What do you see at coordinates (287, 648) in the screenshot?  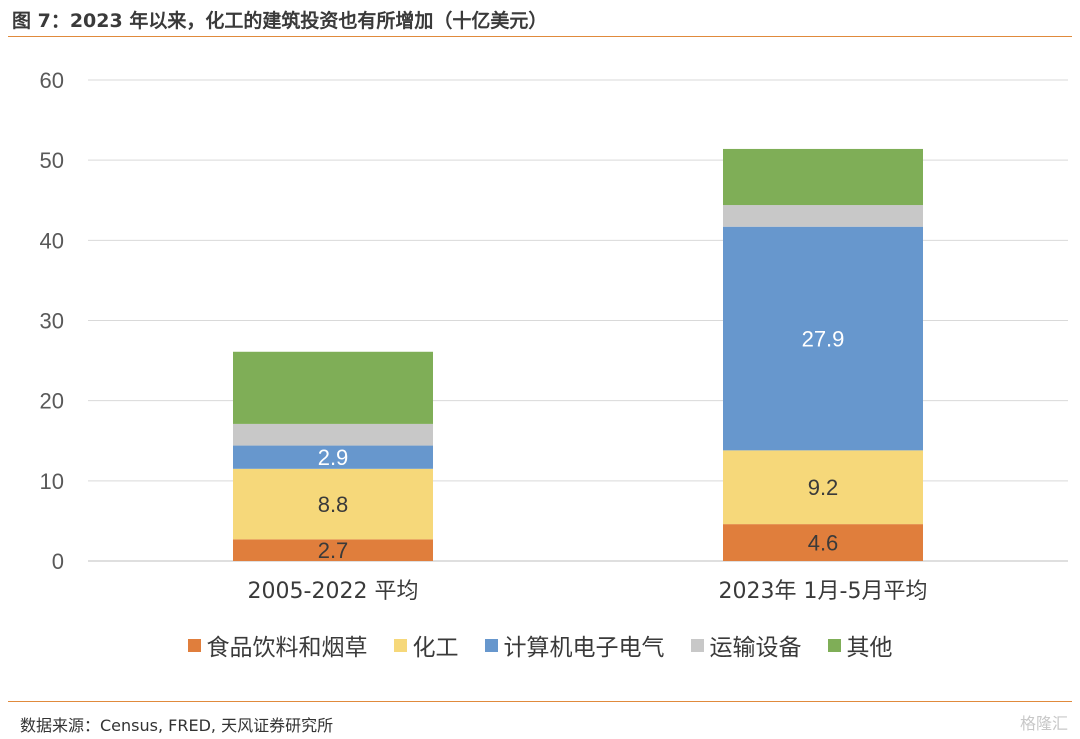 I see `legend-label: 食品饮料和烟草` at bounding box center [287, 648].